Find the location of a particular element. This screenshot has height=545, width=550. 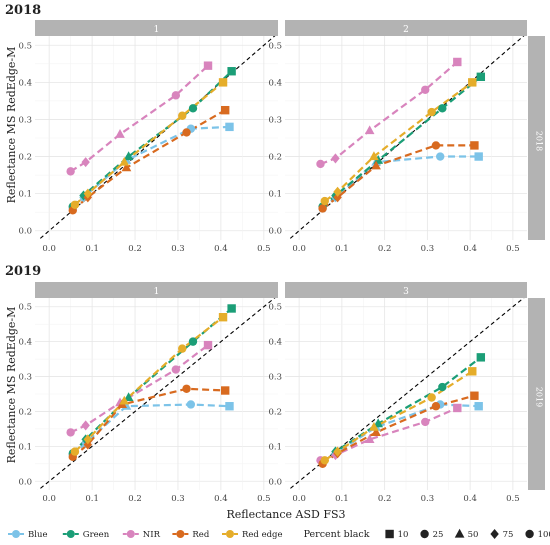

series-line-blue is located at coordinates (400, 433).